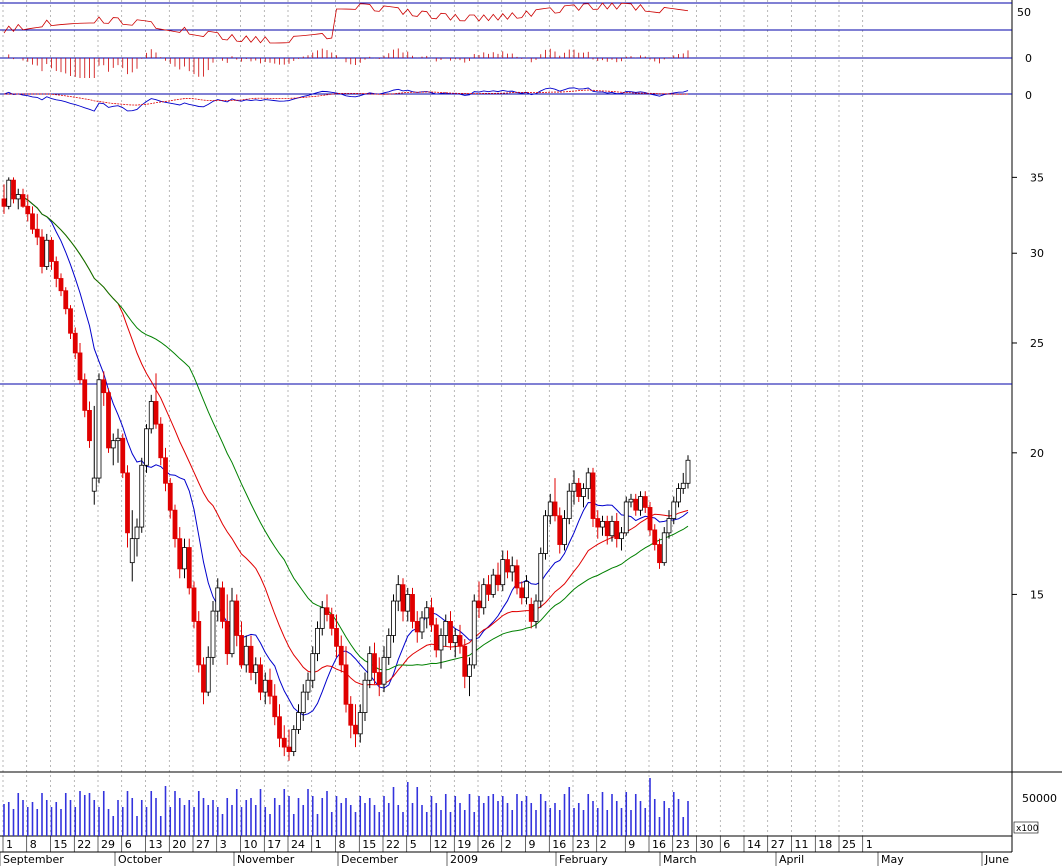 The image size is (1062, 866). What do you see at coordinates (583, 859) in the screenshot?
I see `month-label: February` at bounding box center [583, 859].